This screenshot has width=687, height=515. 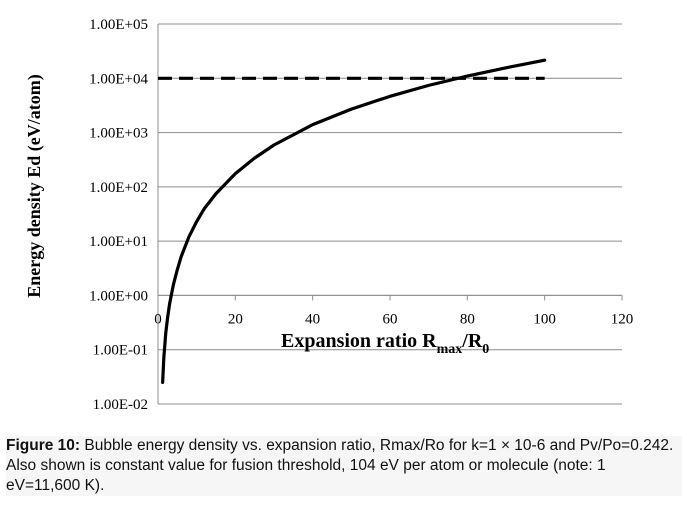 What do you see at coordinates (467, 319) in the screenshot?
I see `x-tick-label: 80` at bounding box center [467, 319].